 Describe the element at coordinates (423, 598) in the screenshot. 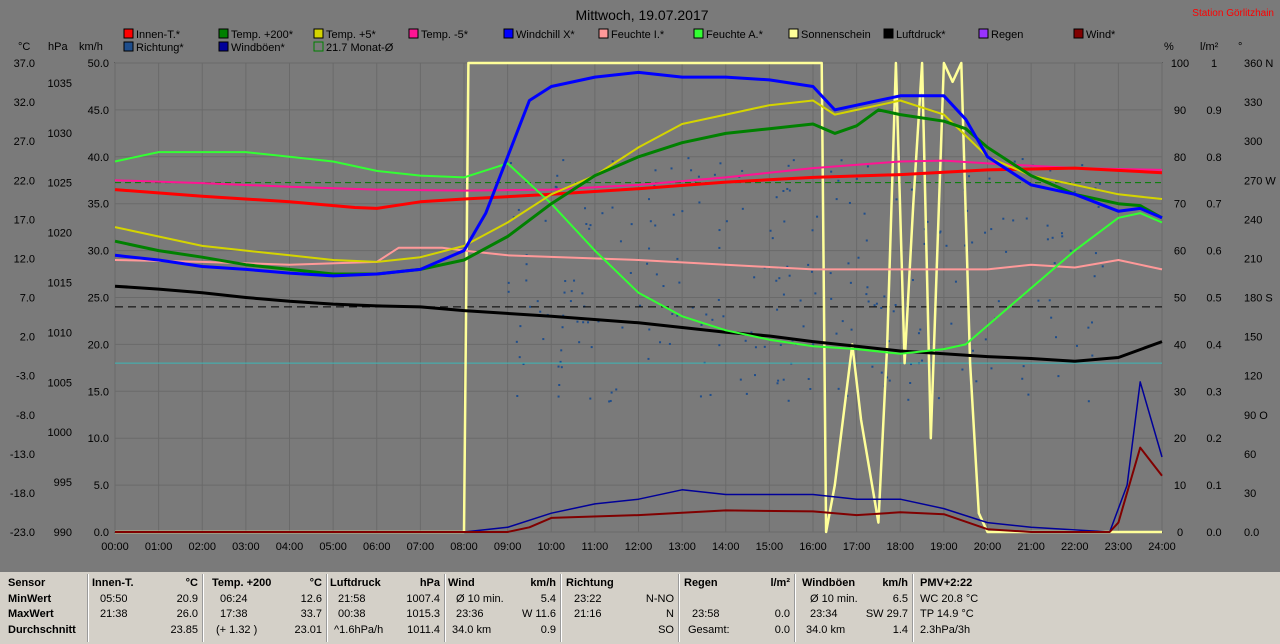

I see `stats-cell-value: 1007.4` at that location.